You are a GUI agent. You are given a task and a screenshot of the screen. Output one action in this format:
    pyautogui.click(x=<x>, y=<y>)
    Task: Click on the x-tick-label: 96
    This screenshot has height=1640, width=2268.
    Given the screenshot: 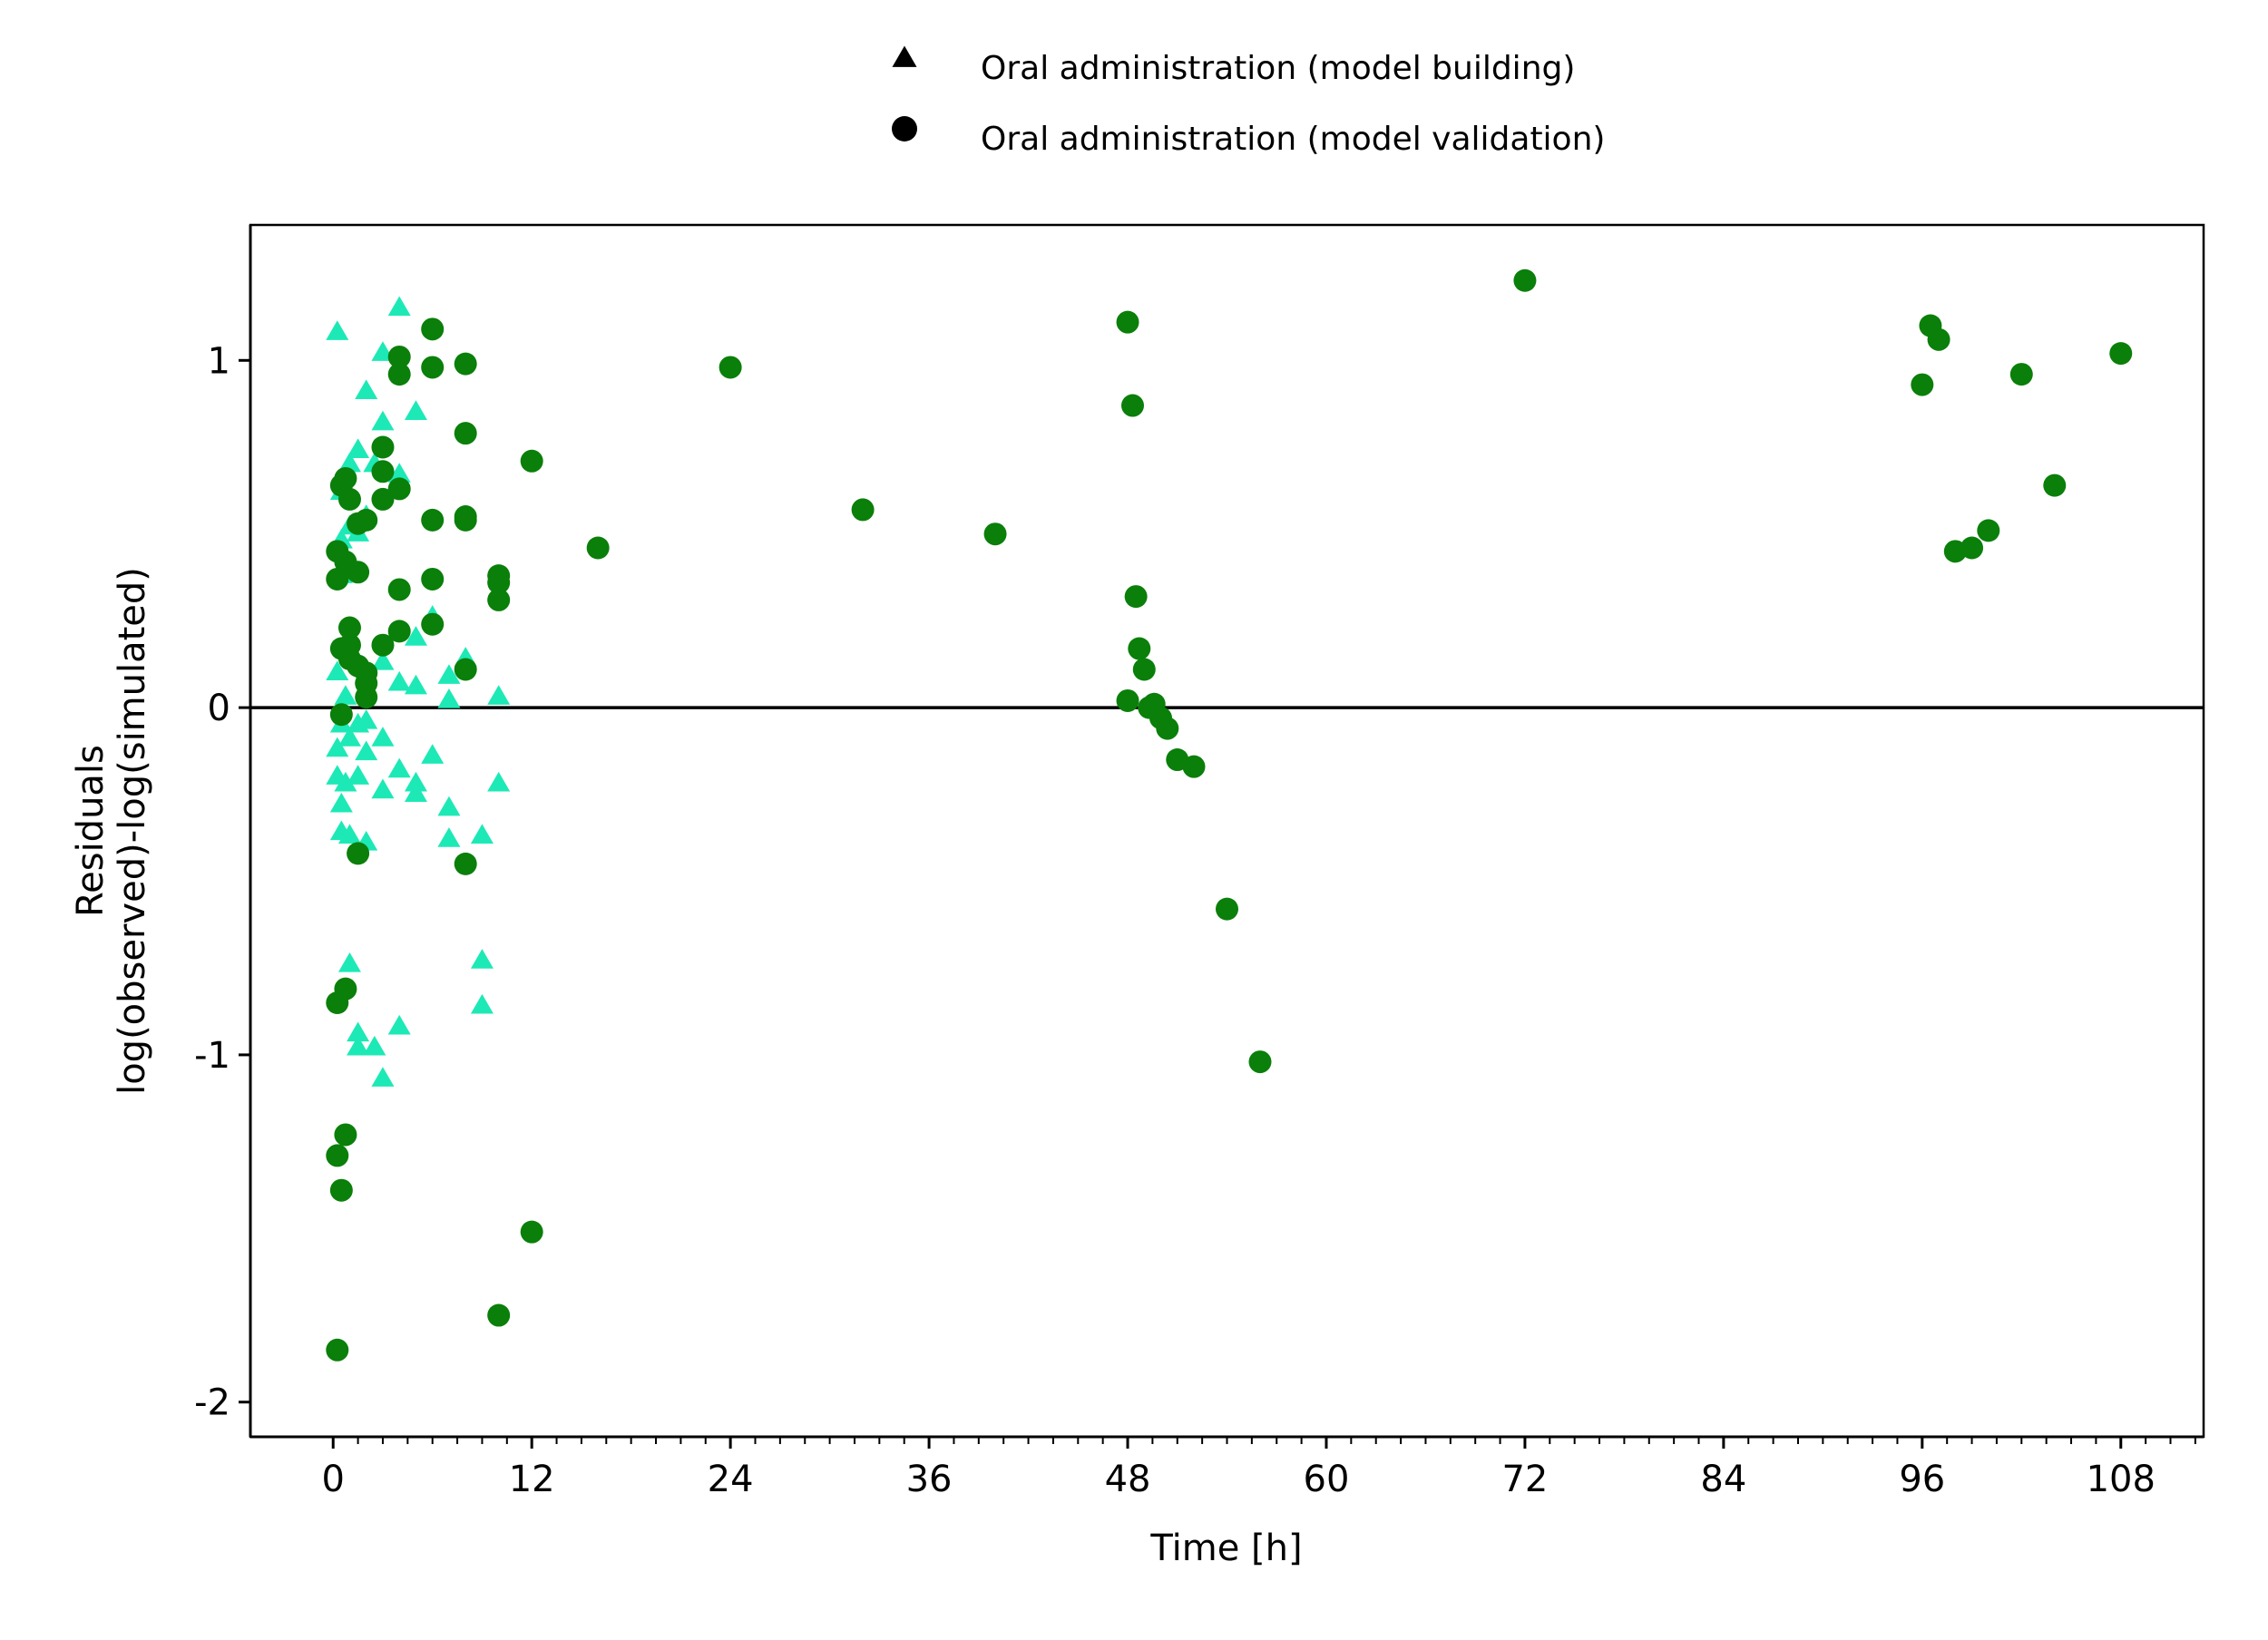 What is the action you would take?
    pyautogui.click(x=1922, y=1479)
    